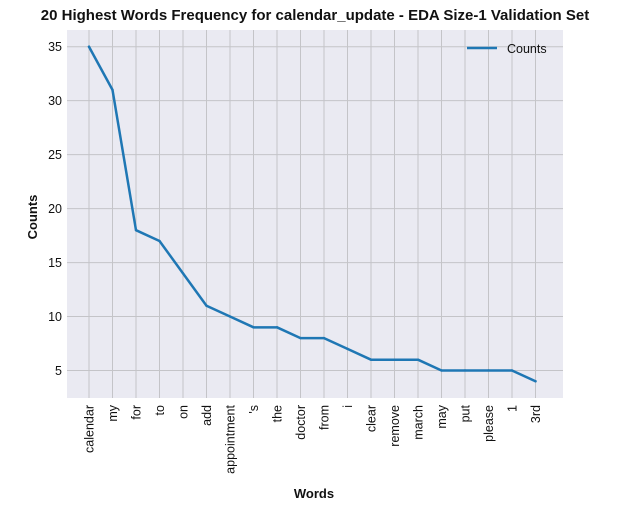 Image resolution: width=629 pixels, height=510 pixels. What do you see at coordinates (442, 416) in the screenshot?
I see `x-tick-label: may` at bounding box center [442, 416].